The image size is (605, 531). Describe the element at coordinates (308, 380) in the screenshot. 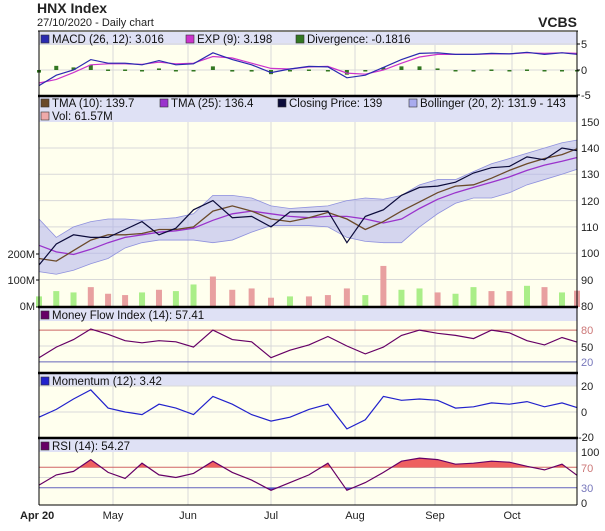

I see `momentum-legend-strip` at that location.